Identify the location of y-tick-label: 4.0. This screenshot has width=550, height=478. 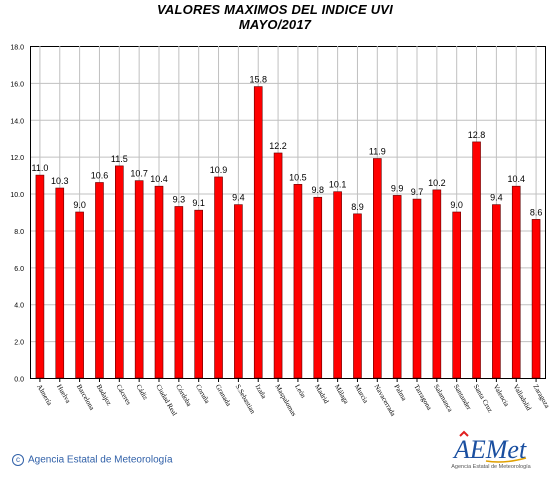
(19, 306).